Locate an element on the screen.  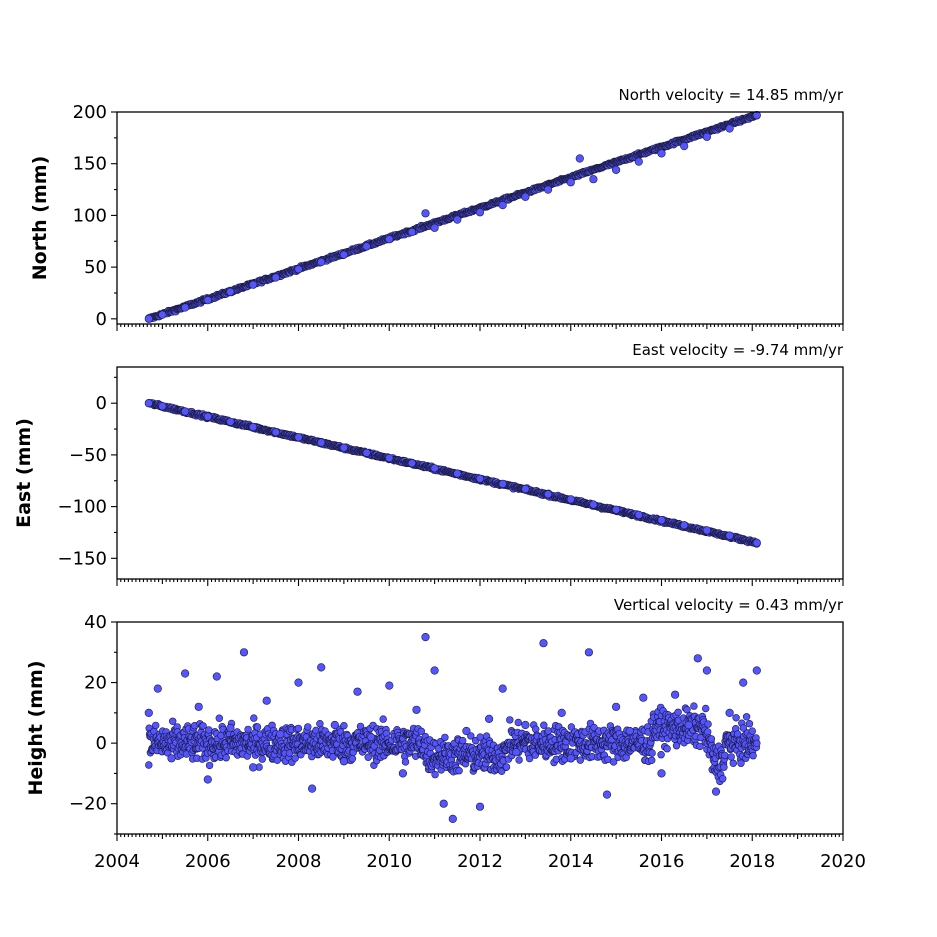
height-points is located at coordinates (452, 728).